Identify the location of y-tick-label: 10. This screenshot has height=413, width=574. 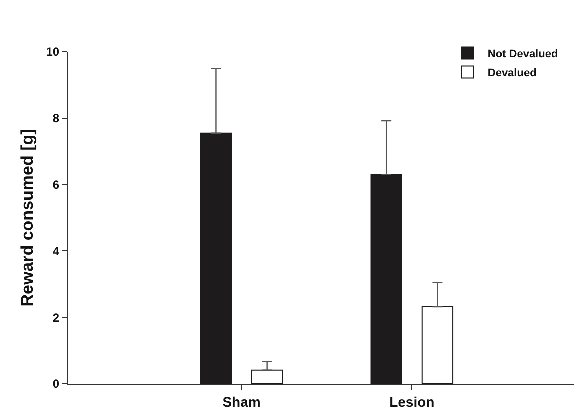
(53, 52).